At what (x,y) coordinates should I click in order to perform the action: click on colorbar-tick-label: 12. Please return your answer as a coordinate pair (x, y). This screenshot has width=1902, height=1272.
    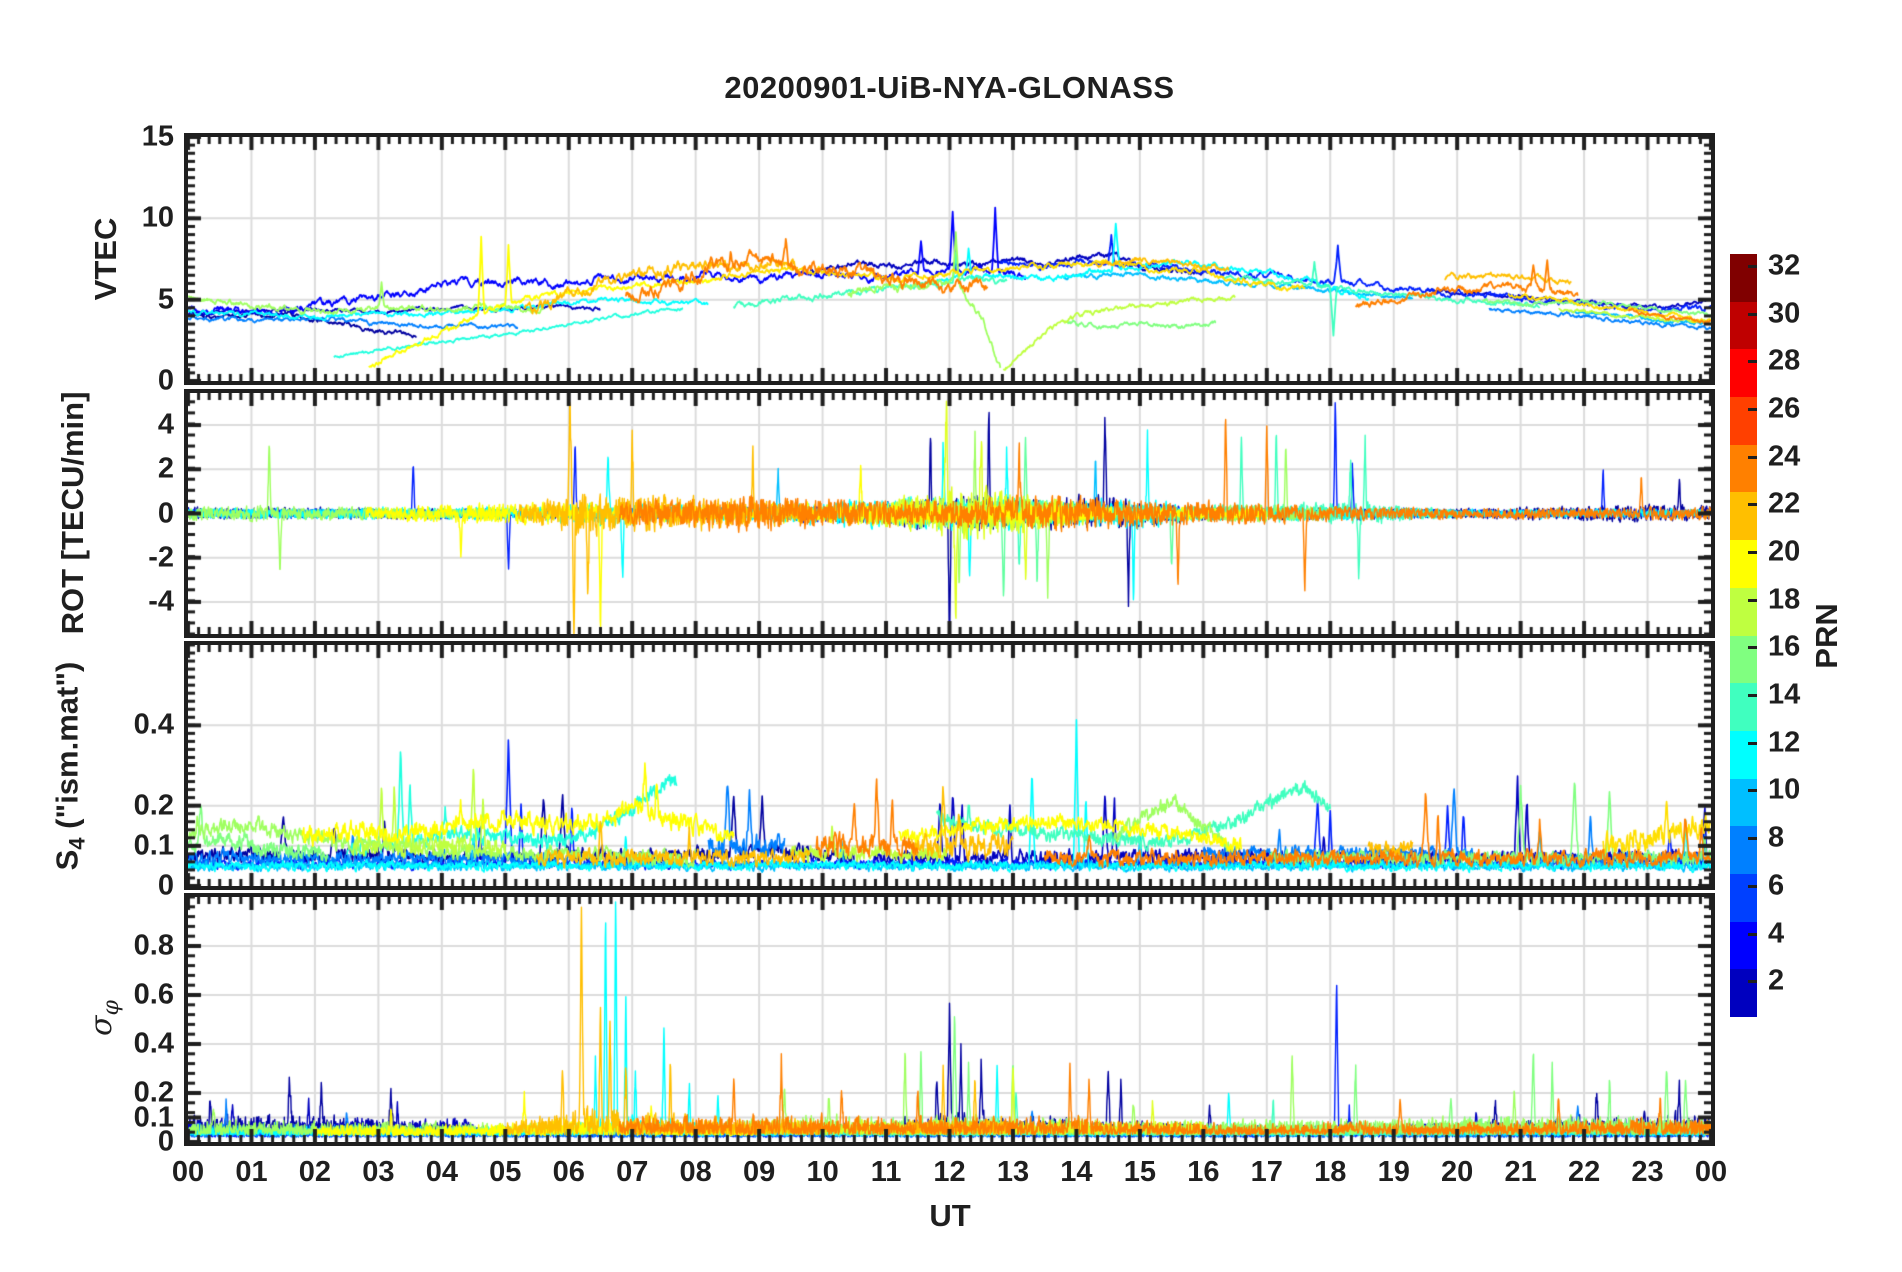
    Looking at the image, I should click on (1784, 742).